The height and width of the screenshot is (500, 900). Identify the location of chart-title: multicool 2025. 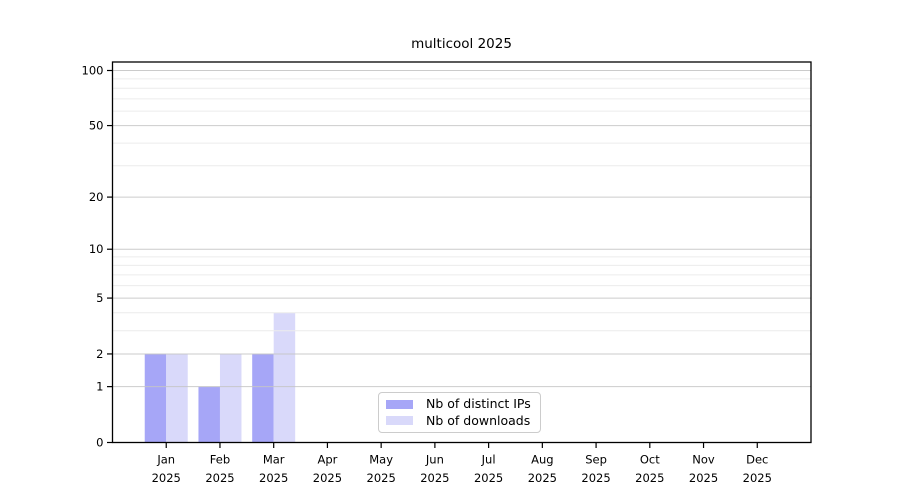
(461, 44).